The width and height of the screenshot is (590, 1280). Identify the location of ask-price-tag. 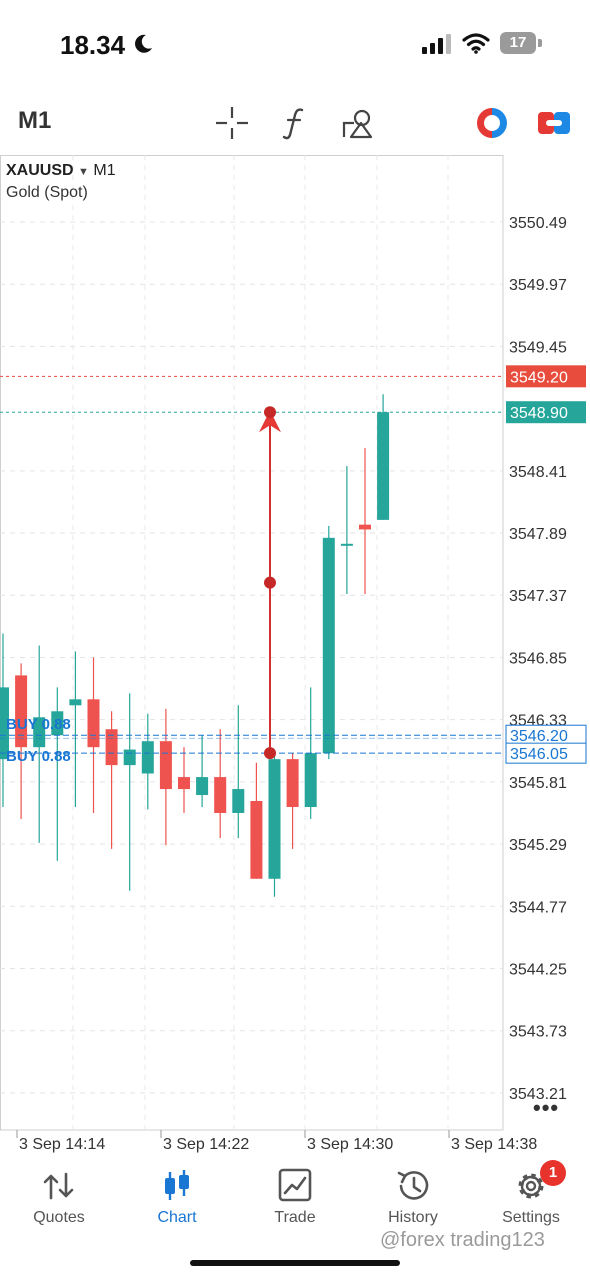
(546, 376).